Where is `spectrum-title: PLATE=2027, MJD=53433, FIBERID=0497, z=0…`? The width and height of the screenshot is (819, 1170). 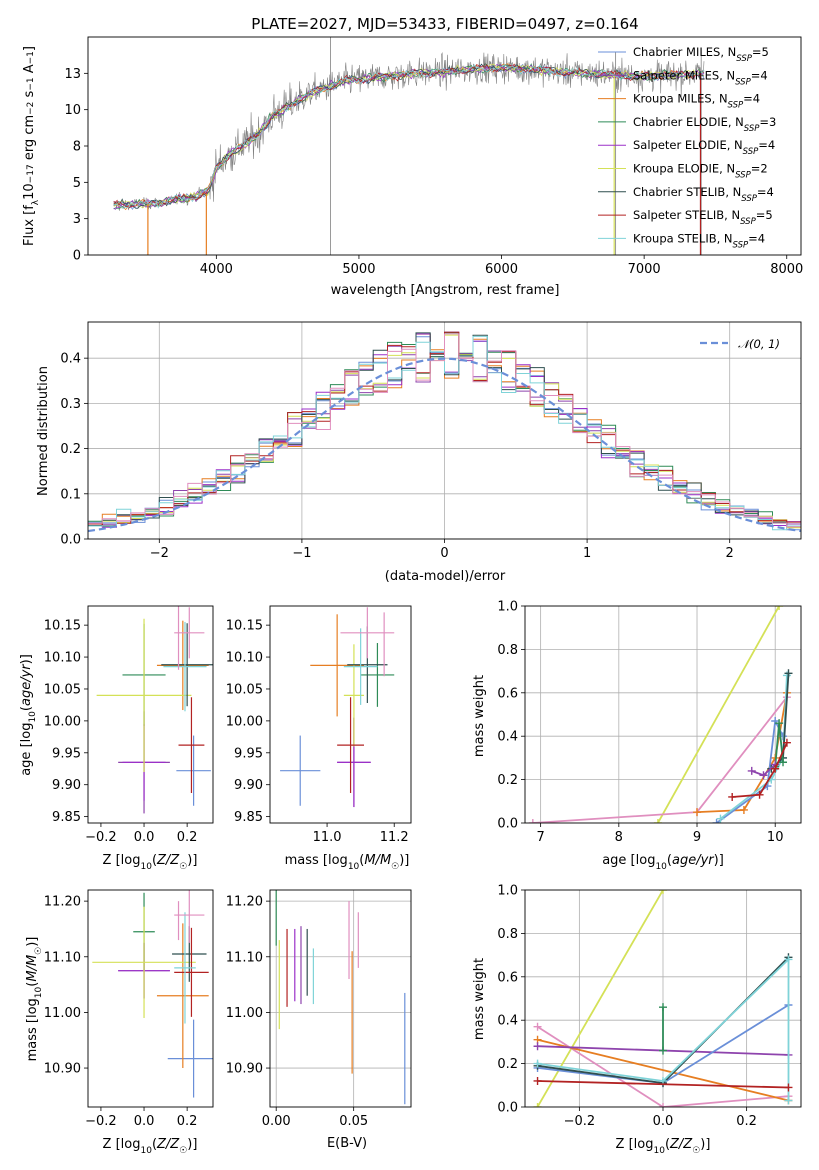
spectrum-title: PLATE=2027, MJD=53433, FIBERID=0497, z=0… is located at coordinates (444, 24).